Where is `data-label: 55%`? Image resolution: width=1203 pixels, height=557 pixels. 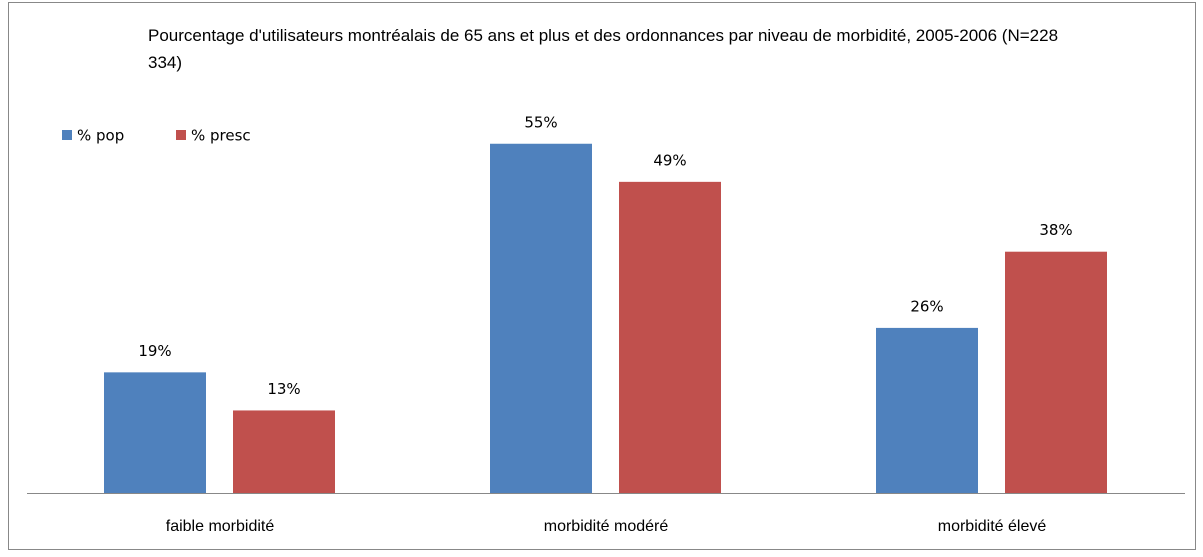
data-label: 55% is located at coordinates (540, 122).